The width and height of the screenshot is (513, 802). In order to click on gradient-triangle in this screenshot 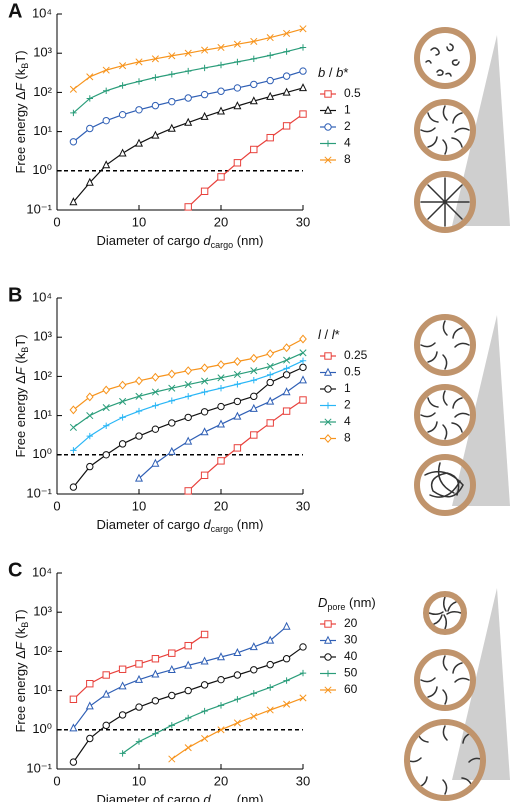, I will do `click(481, 410)`.